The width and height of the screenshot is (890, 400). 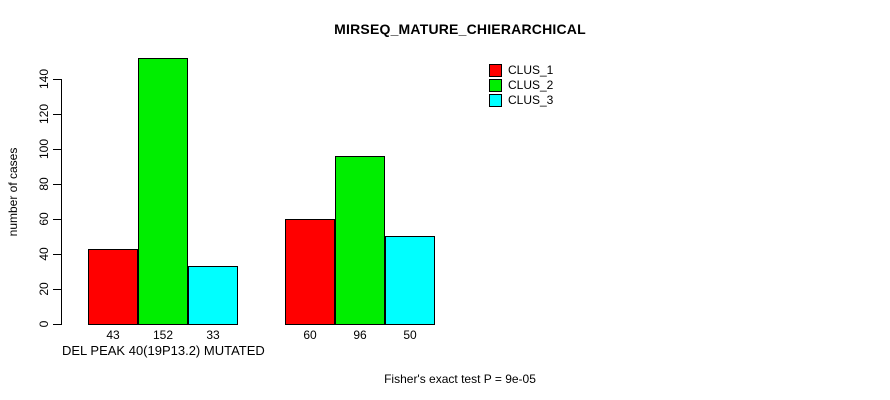 I want to click on footnote-text: Fisher's exact test P = 9e-05, so click(x=460, y=379).